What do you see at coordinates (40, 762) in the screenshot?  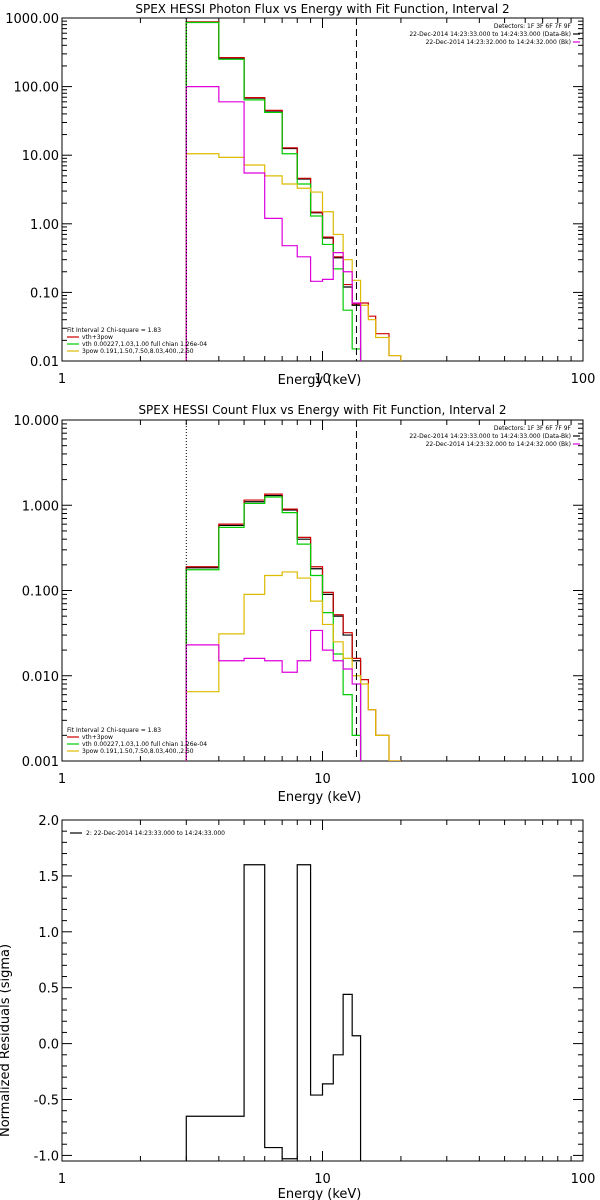 I see `y-tick-label: 0.001` at bounding box center [40, 762].